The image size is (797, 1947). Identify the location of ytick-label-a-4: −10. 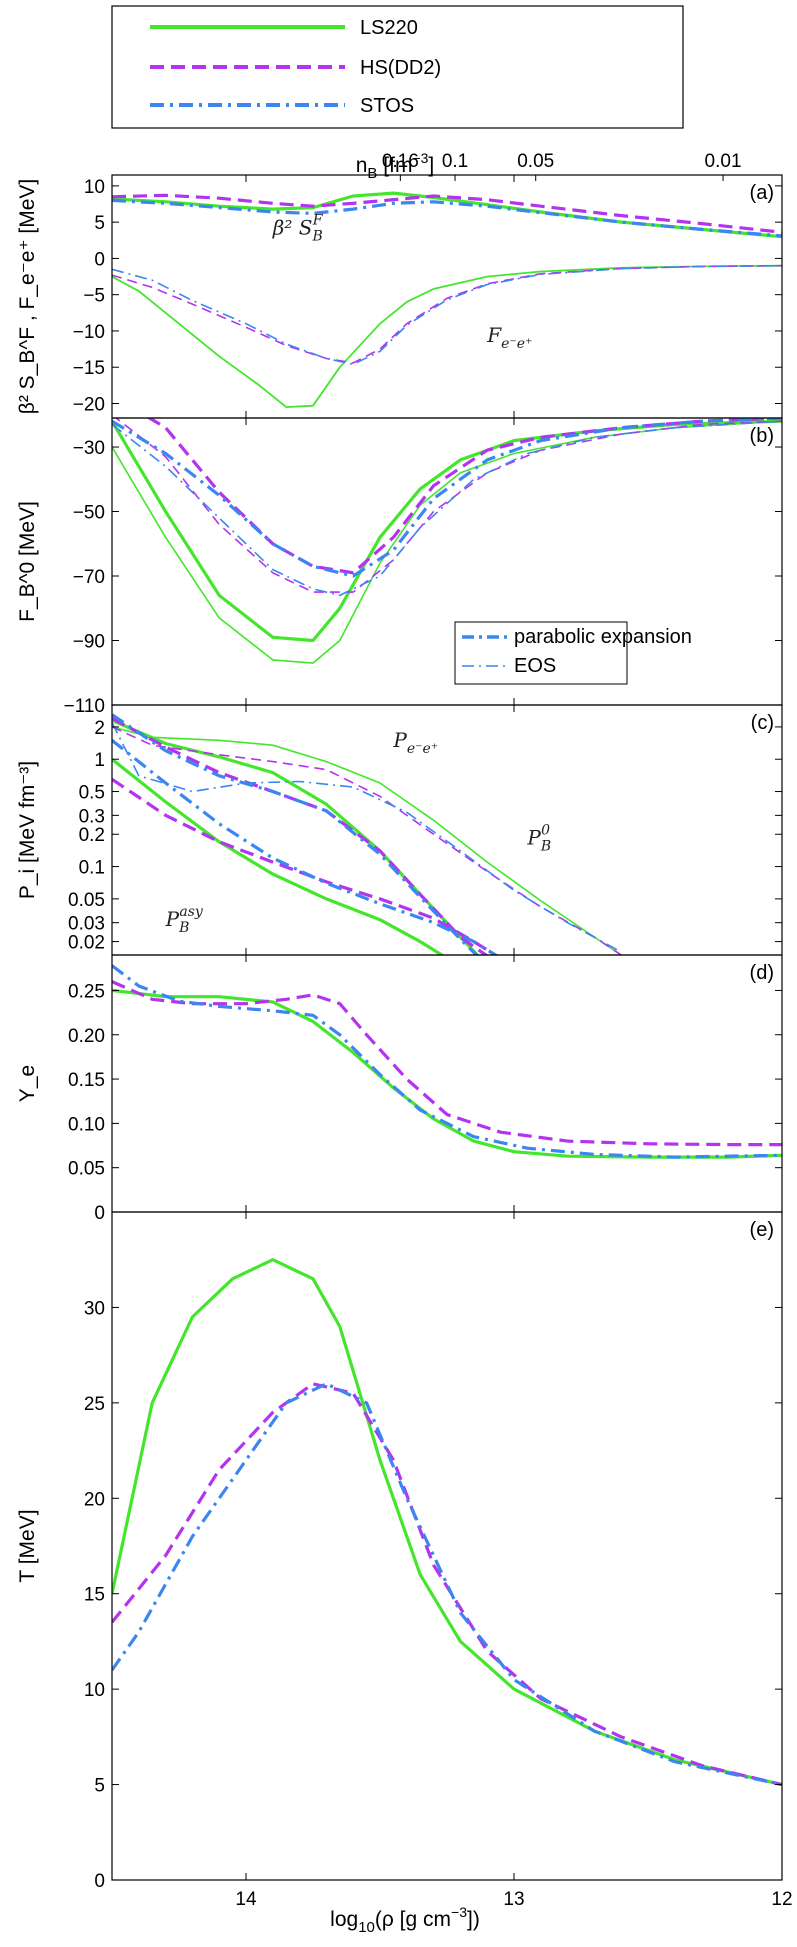
(89, 332).